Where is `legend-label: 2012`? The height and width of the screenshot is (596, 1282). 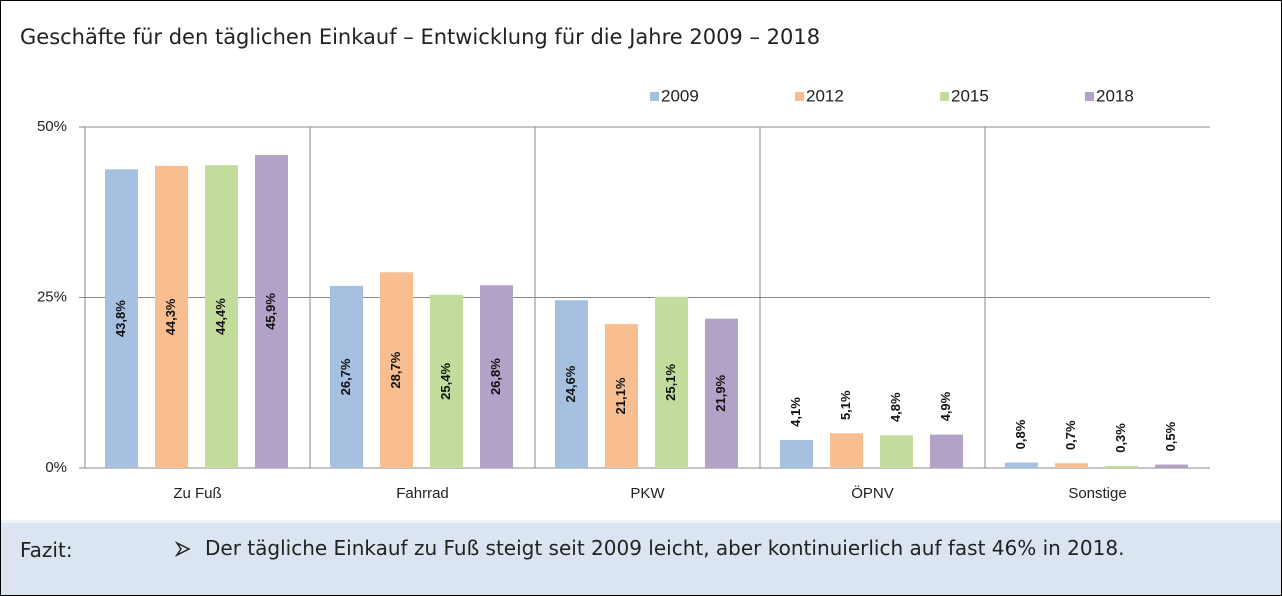
legend-label: 2012 is located at coordinates (825, 95).